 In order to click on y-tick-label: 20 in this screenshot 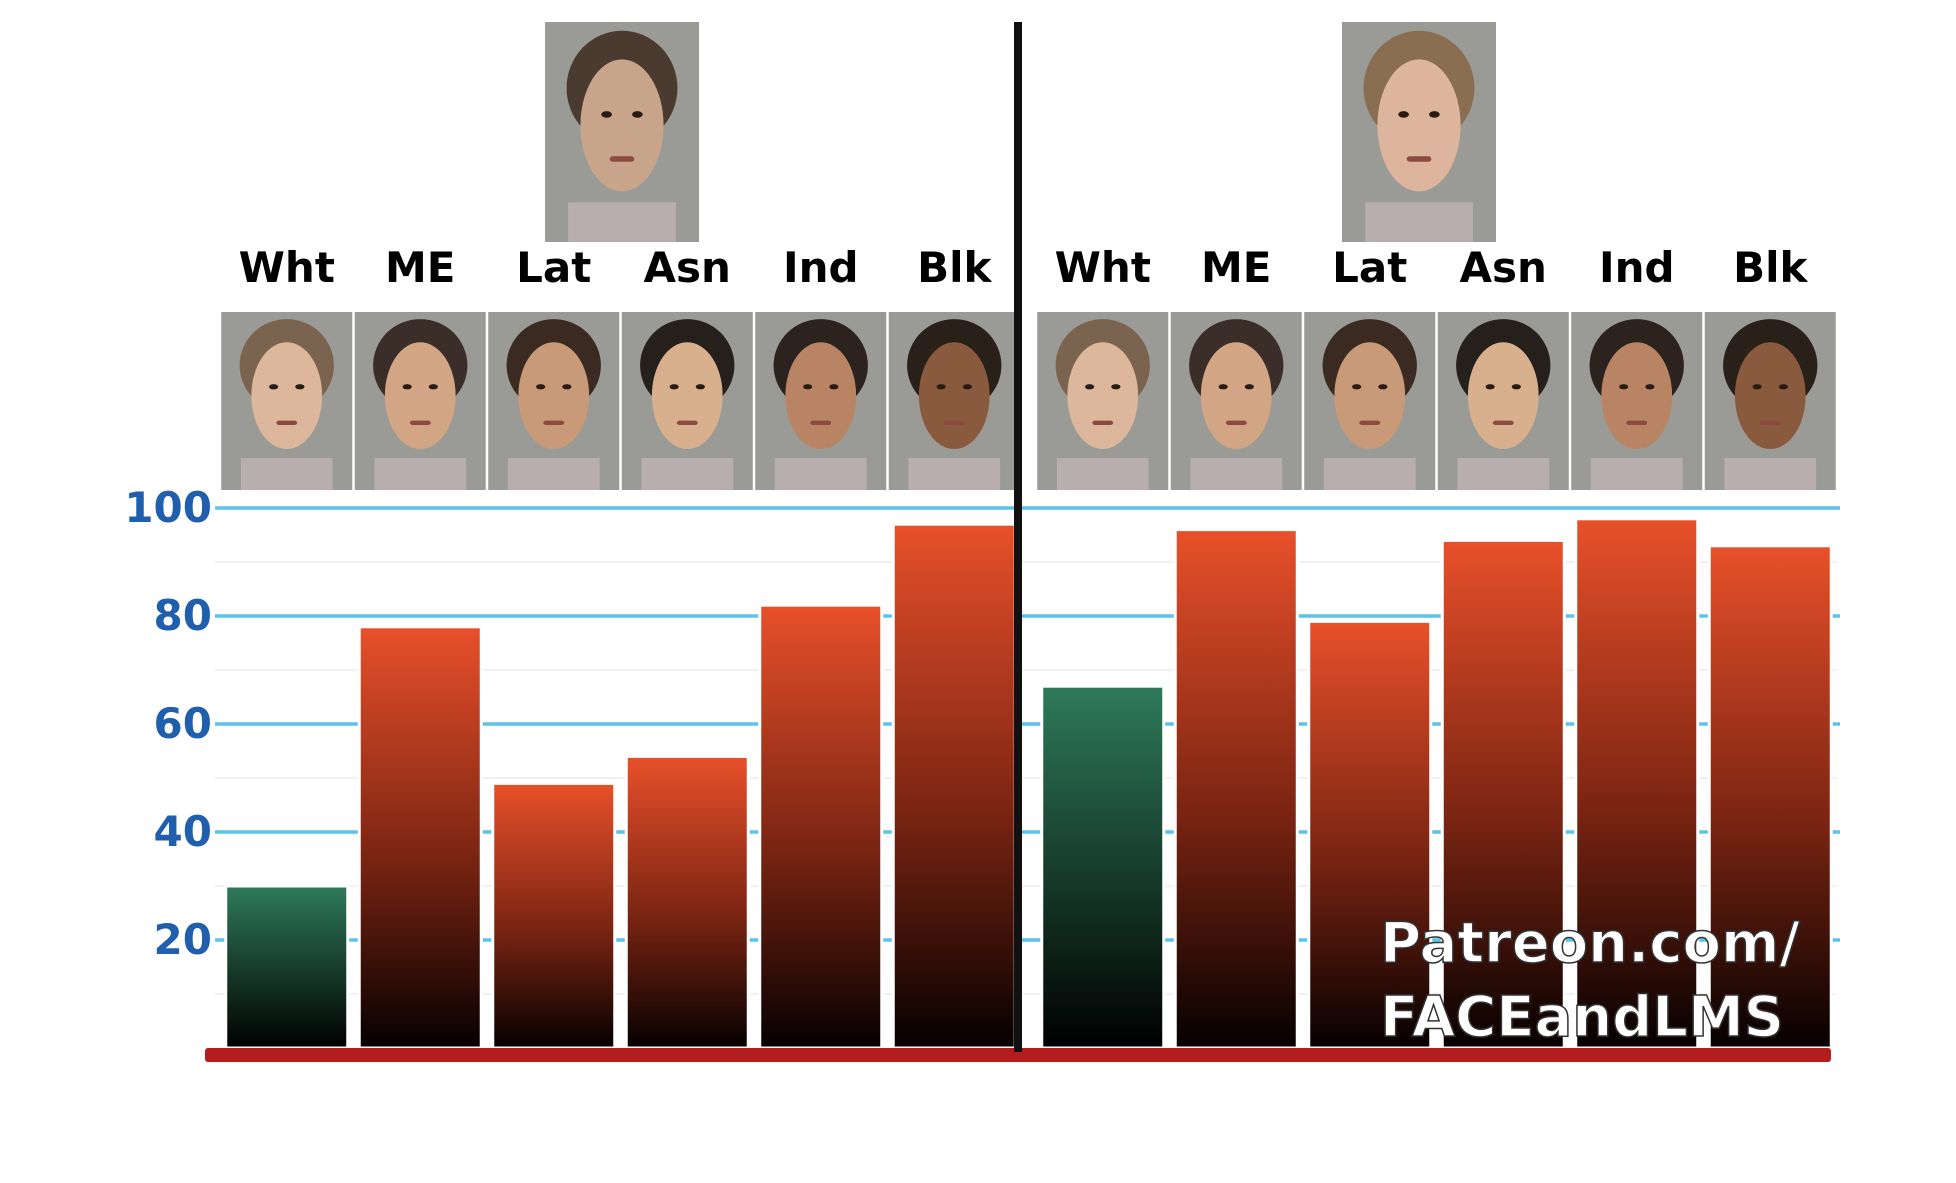, I will do `click(183, 939)`.